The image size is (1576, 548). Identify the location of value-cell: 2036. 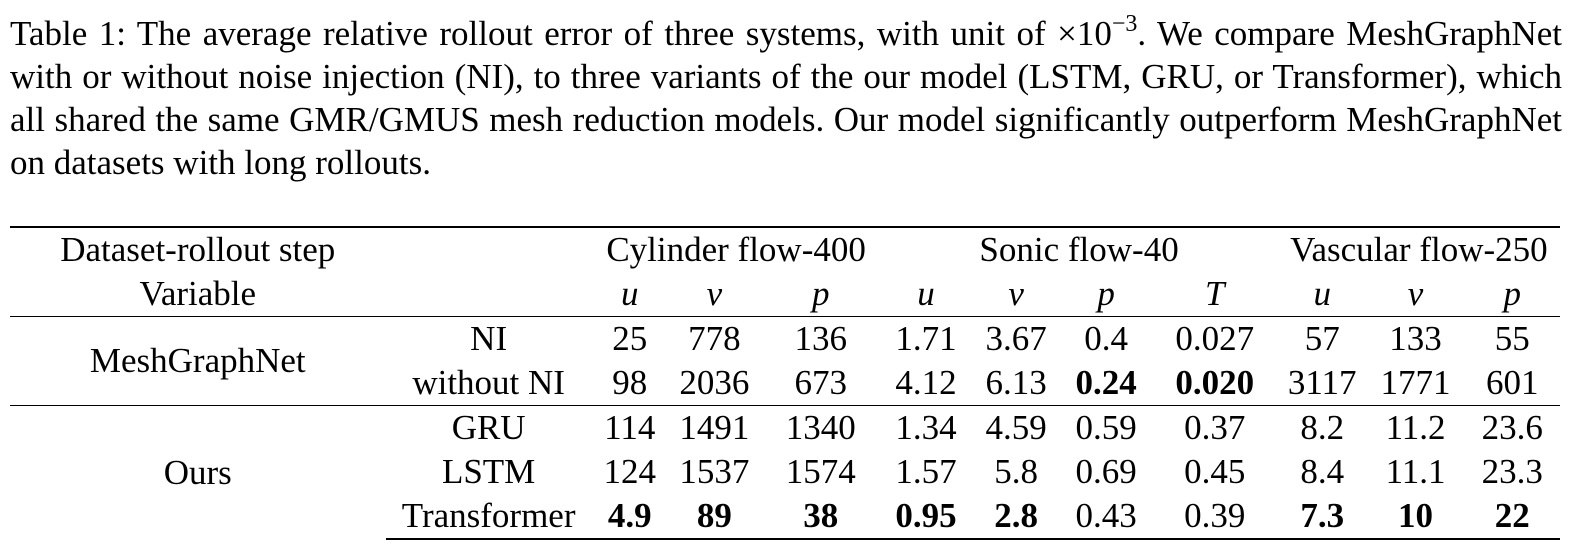
(714, 382).